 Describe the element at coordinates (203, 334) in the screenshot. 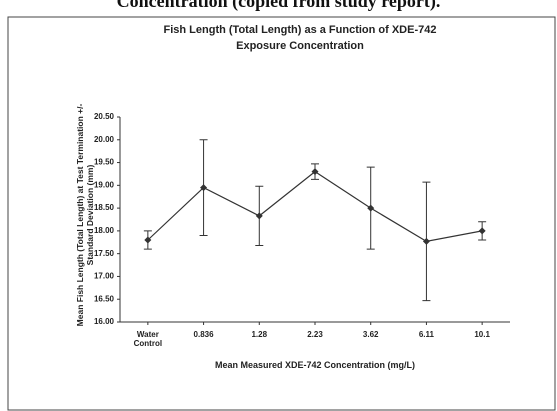

I see `x-tick-label: 0.836` at that location.